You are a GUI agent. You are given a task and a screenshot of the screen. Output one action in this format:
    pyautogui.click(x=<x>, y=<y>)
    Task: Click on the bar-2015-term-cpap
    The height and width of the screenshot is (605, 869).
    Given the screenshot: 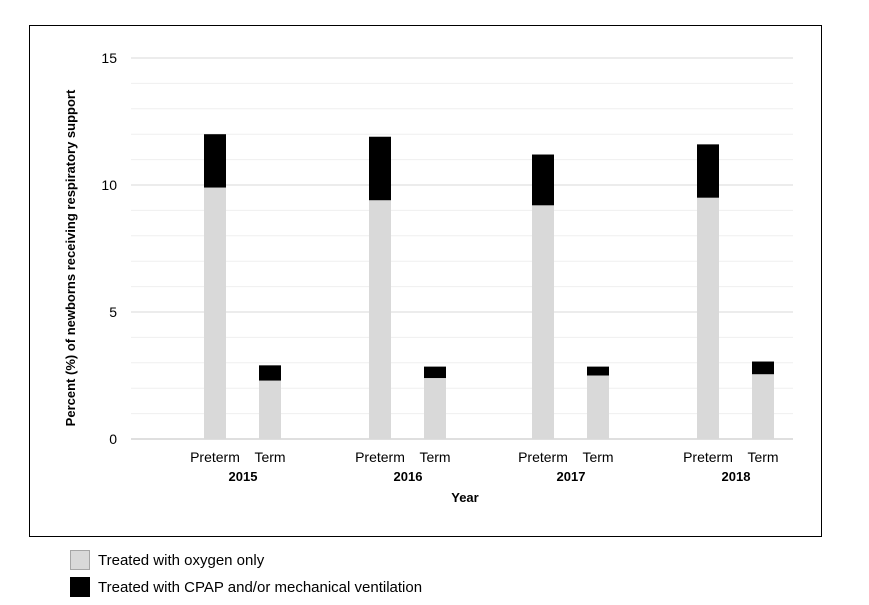 What is the action you would take?
    pyautogui.click(x=270, y=373)
    